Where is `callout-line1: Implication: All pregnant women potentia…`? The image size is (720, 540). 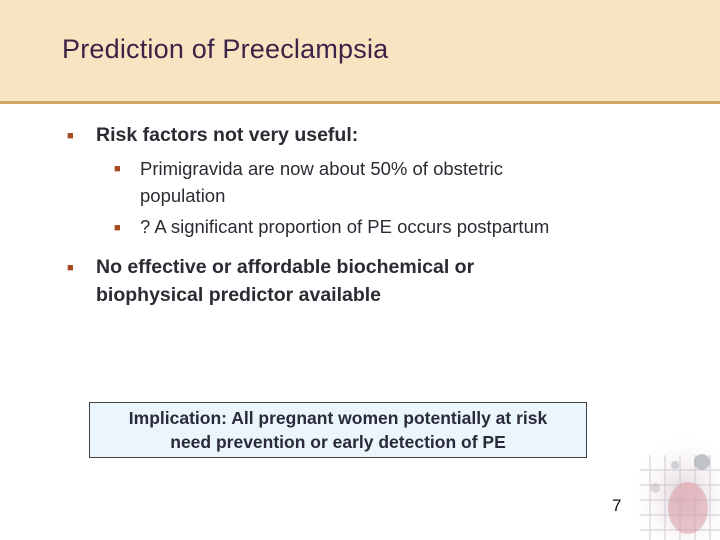 callout-line1: Implication: All pregnant women potentia… is located at coordinates (338, 418).